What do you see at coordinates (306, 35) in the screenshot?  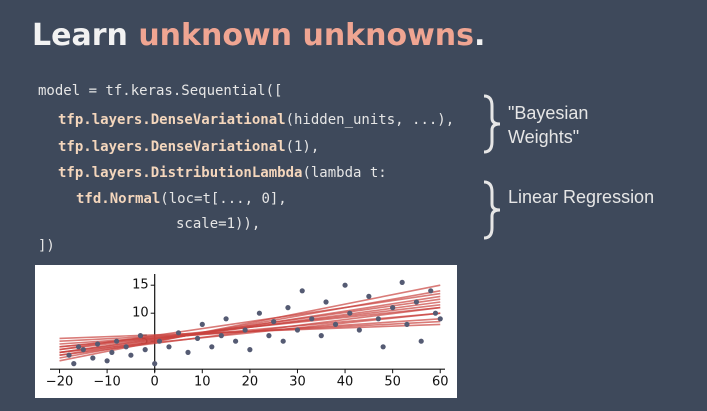 I see `title-accent: unknown unknowns` at bounding box center [306, 35].